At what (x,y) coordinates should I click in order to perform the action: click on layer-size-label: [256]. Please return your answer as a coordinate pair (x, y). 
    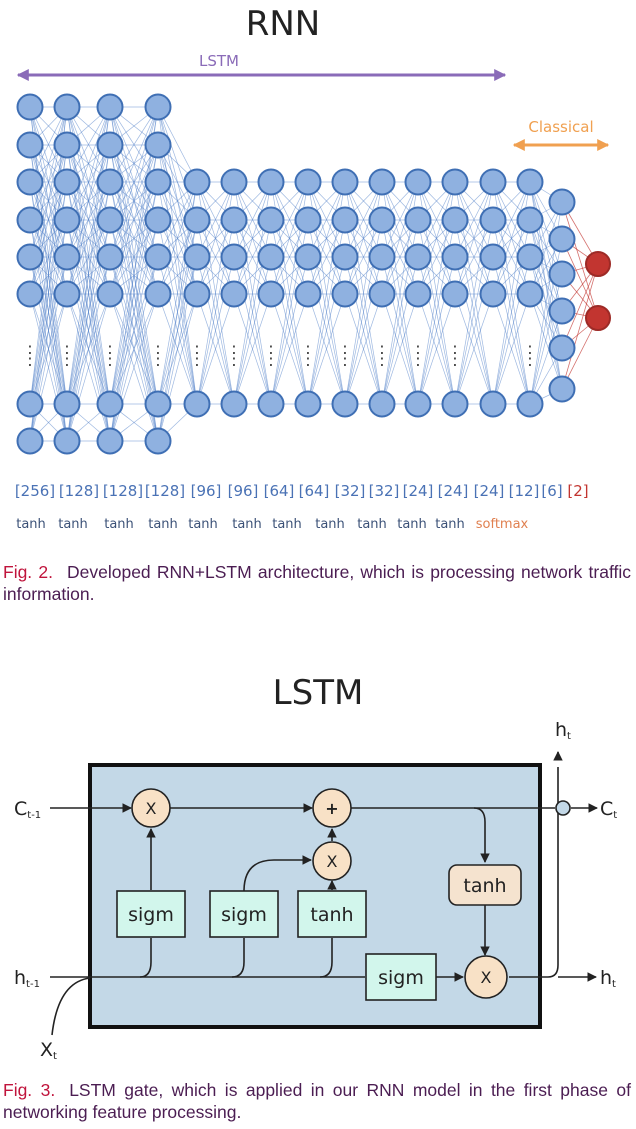
    Looking at the image, I should click on (35, 491).